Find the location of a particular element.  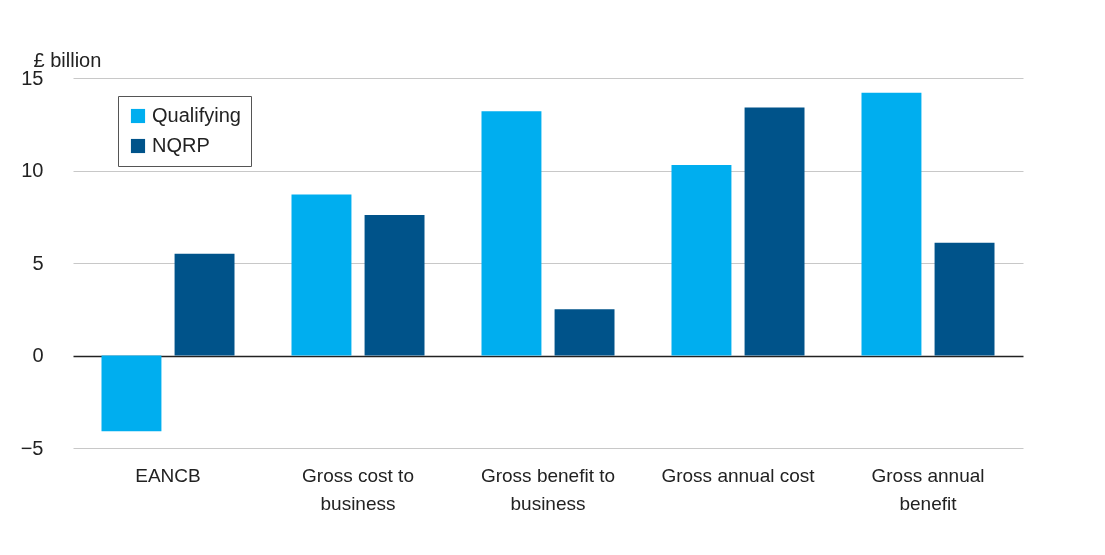

y-tick-label: 5 is located at coordinates (38, 262).